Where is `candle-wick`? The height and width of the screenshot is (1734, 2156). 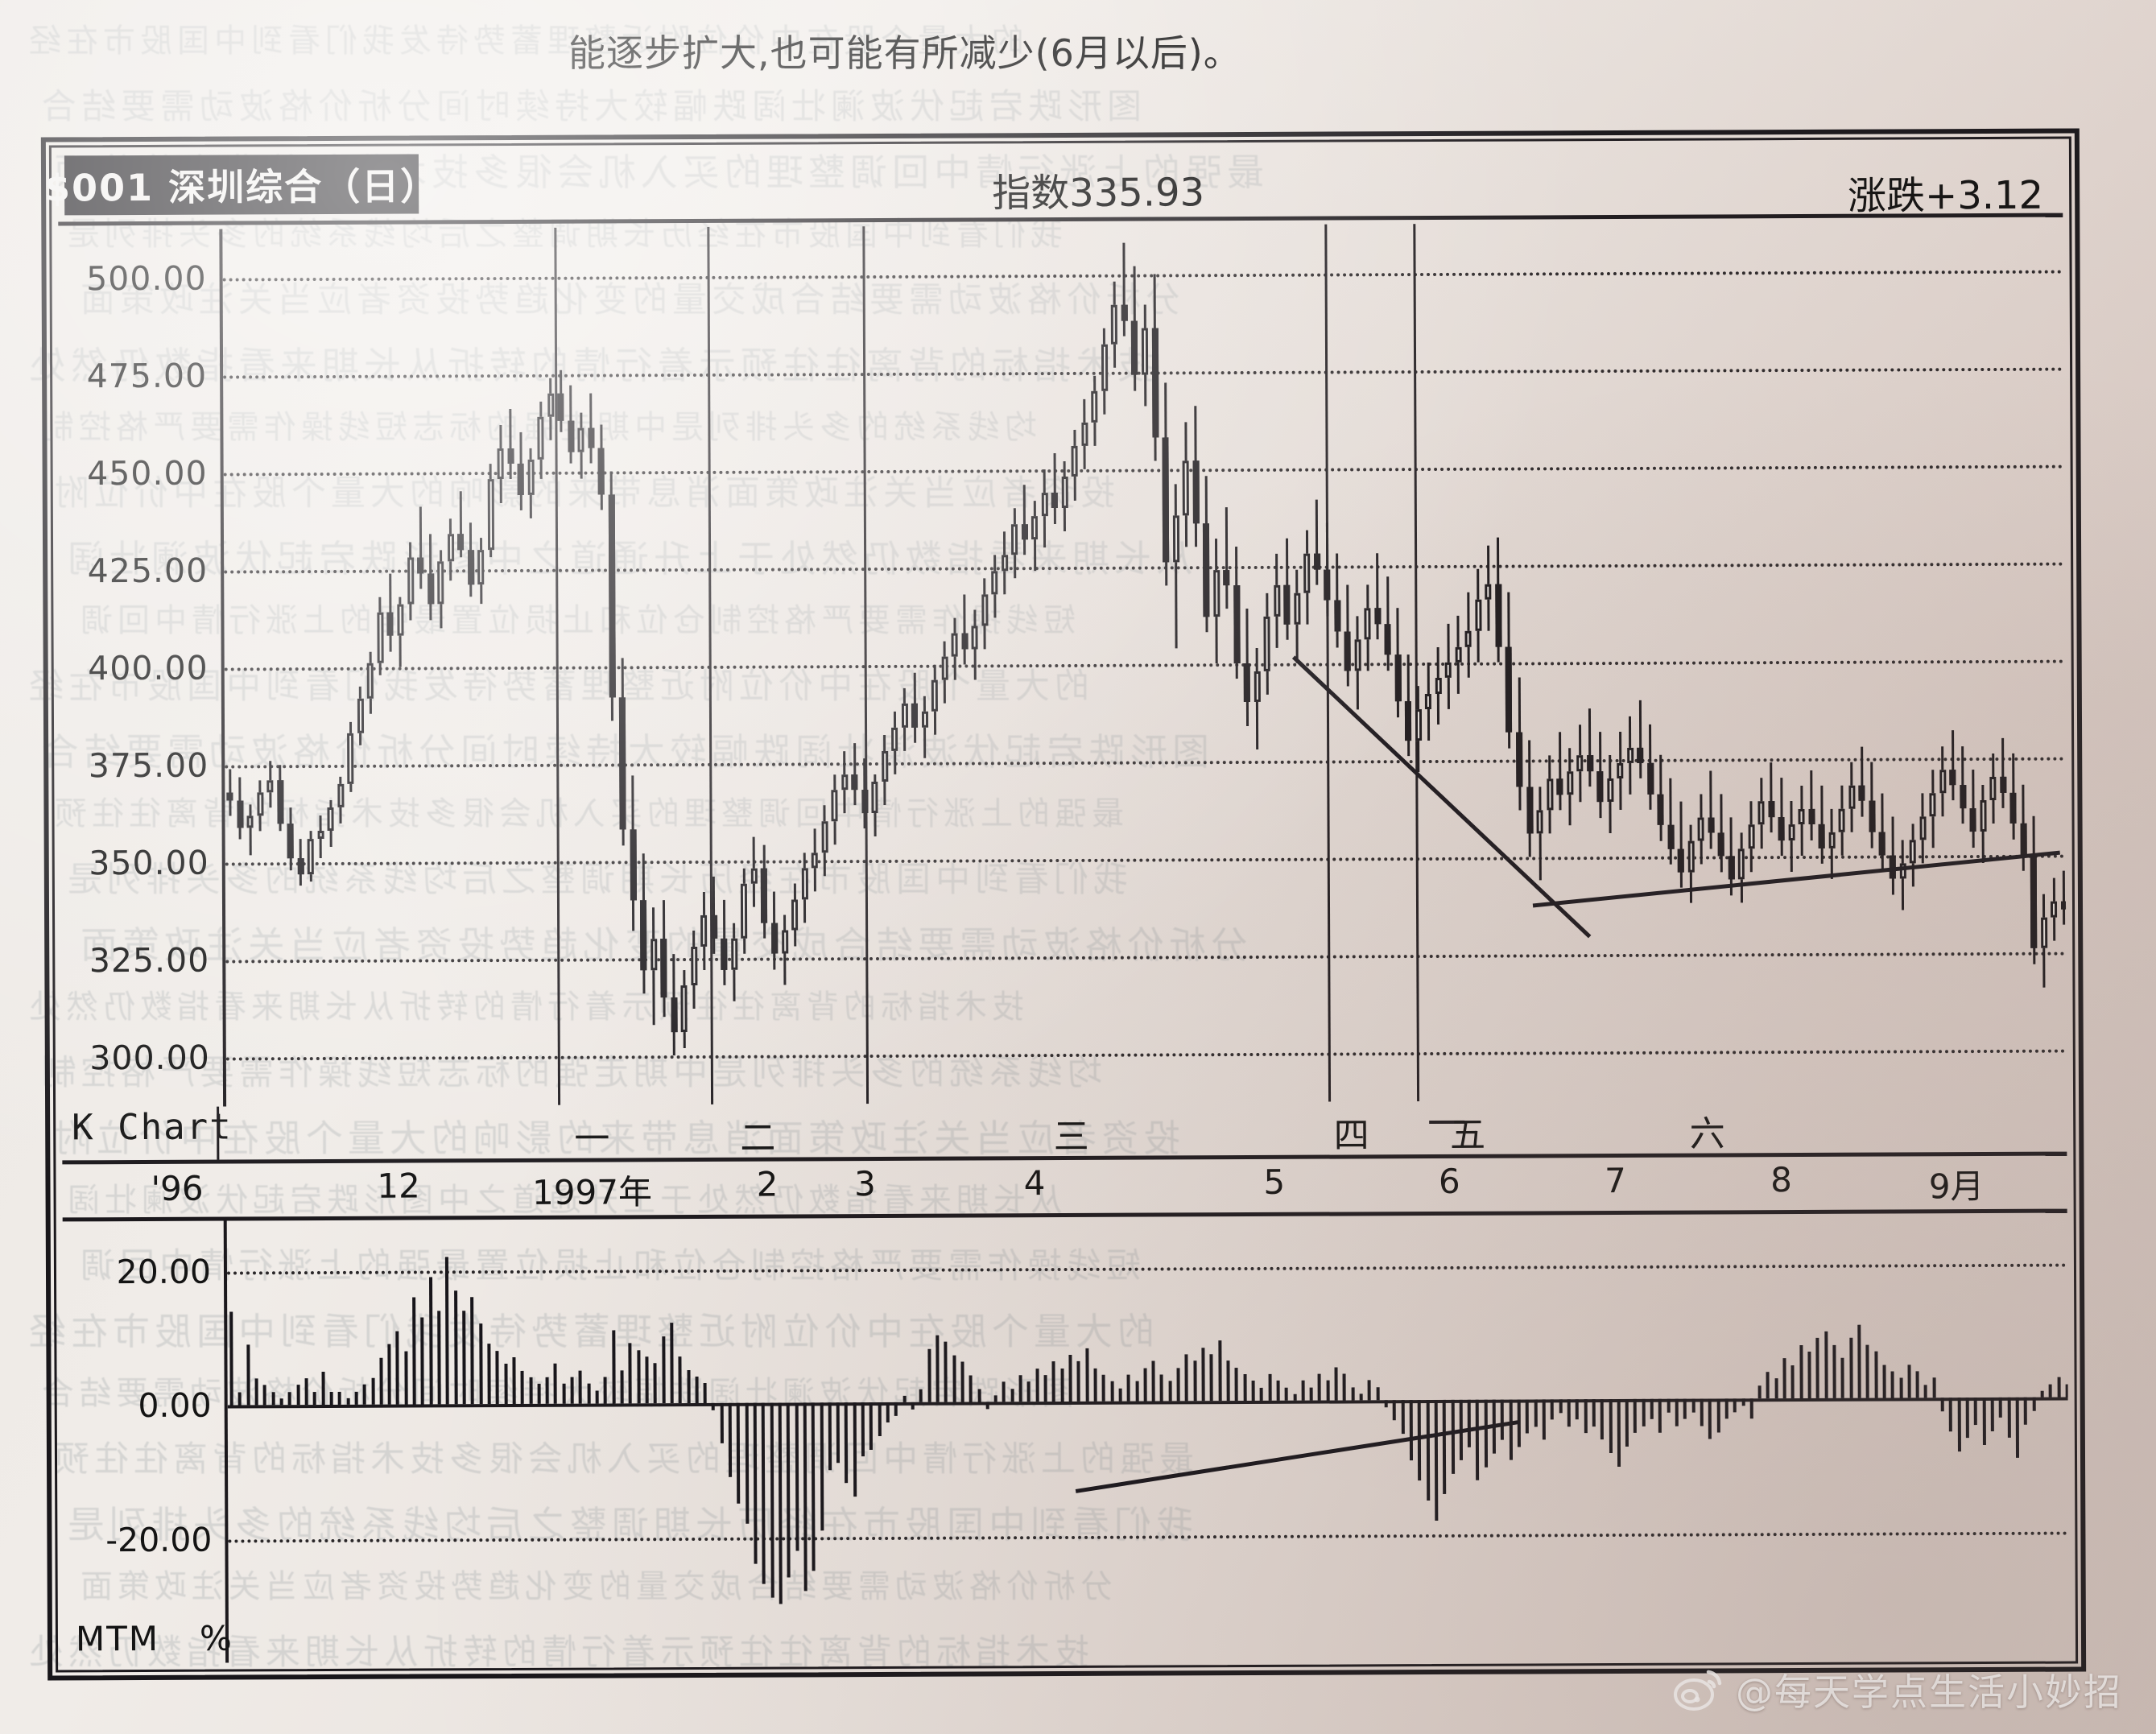
candle-wick is located at coordinates (1054, 488).